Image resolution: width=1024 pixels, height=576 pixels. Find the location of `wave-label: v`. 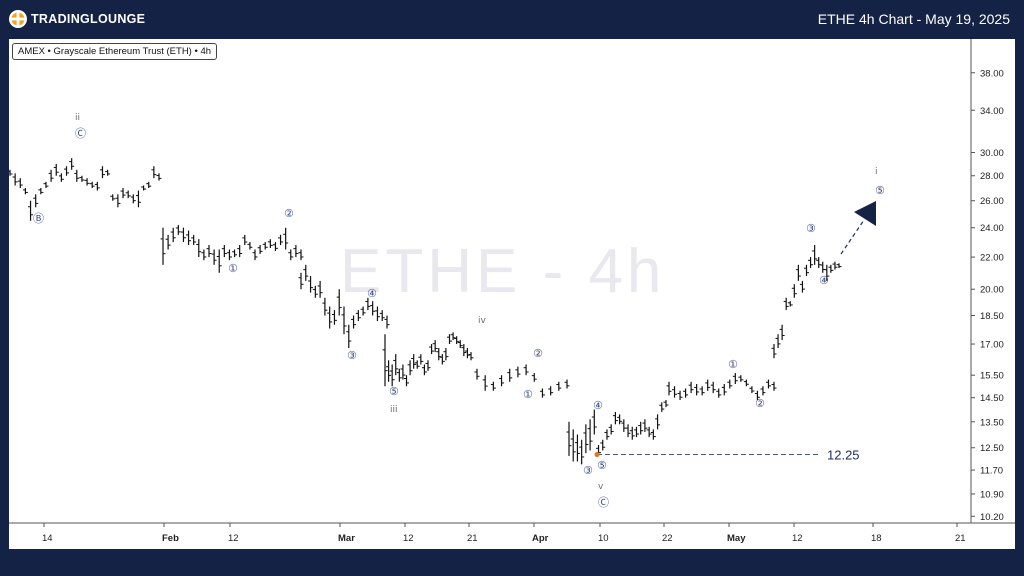

wave-label: v is located at coordinates (601, 487).